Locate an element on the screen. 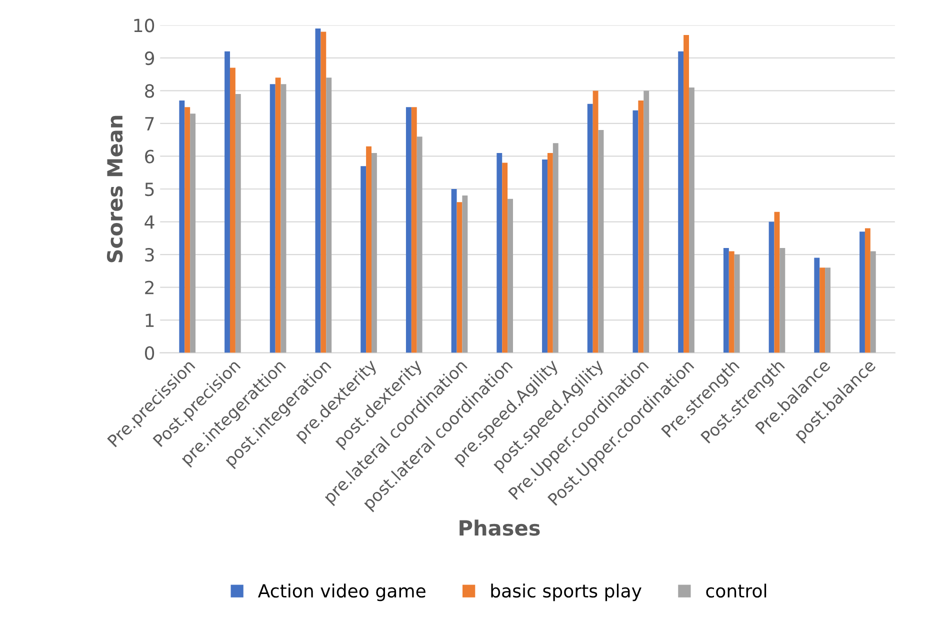 The width and height of the screenshot is (942, 630). y-tick-label: 4 is located at coordinates (149, 222).